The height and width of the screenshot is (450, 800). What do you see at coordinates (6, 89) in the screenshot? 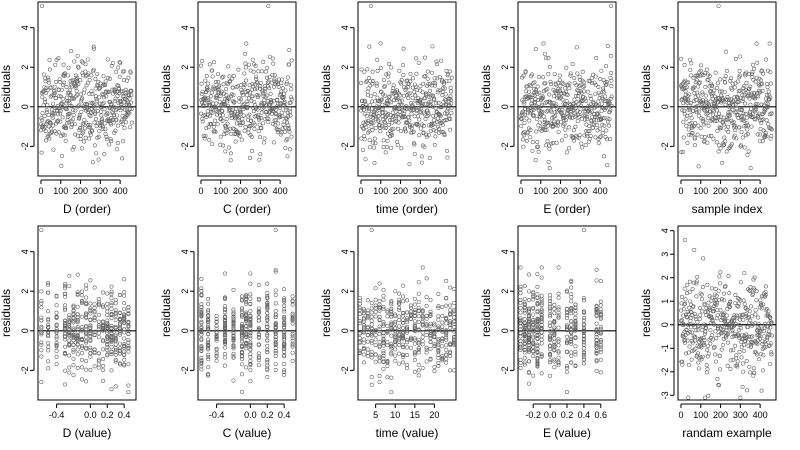
I see `y-axis-title: residuals` at bounding box center [6, 89].